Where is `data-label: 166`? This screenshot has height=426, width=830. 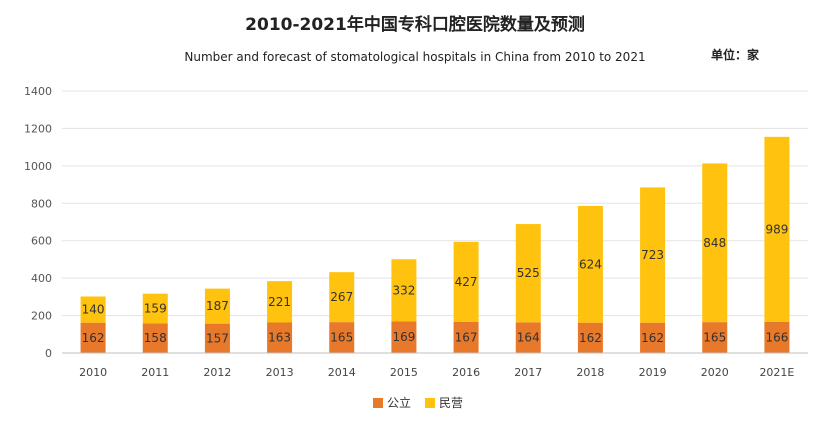 data-label: 166 is located at coordinates (776, 337).